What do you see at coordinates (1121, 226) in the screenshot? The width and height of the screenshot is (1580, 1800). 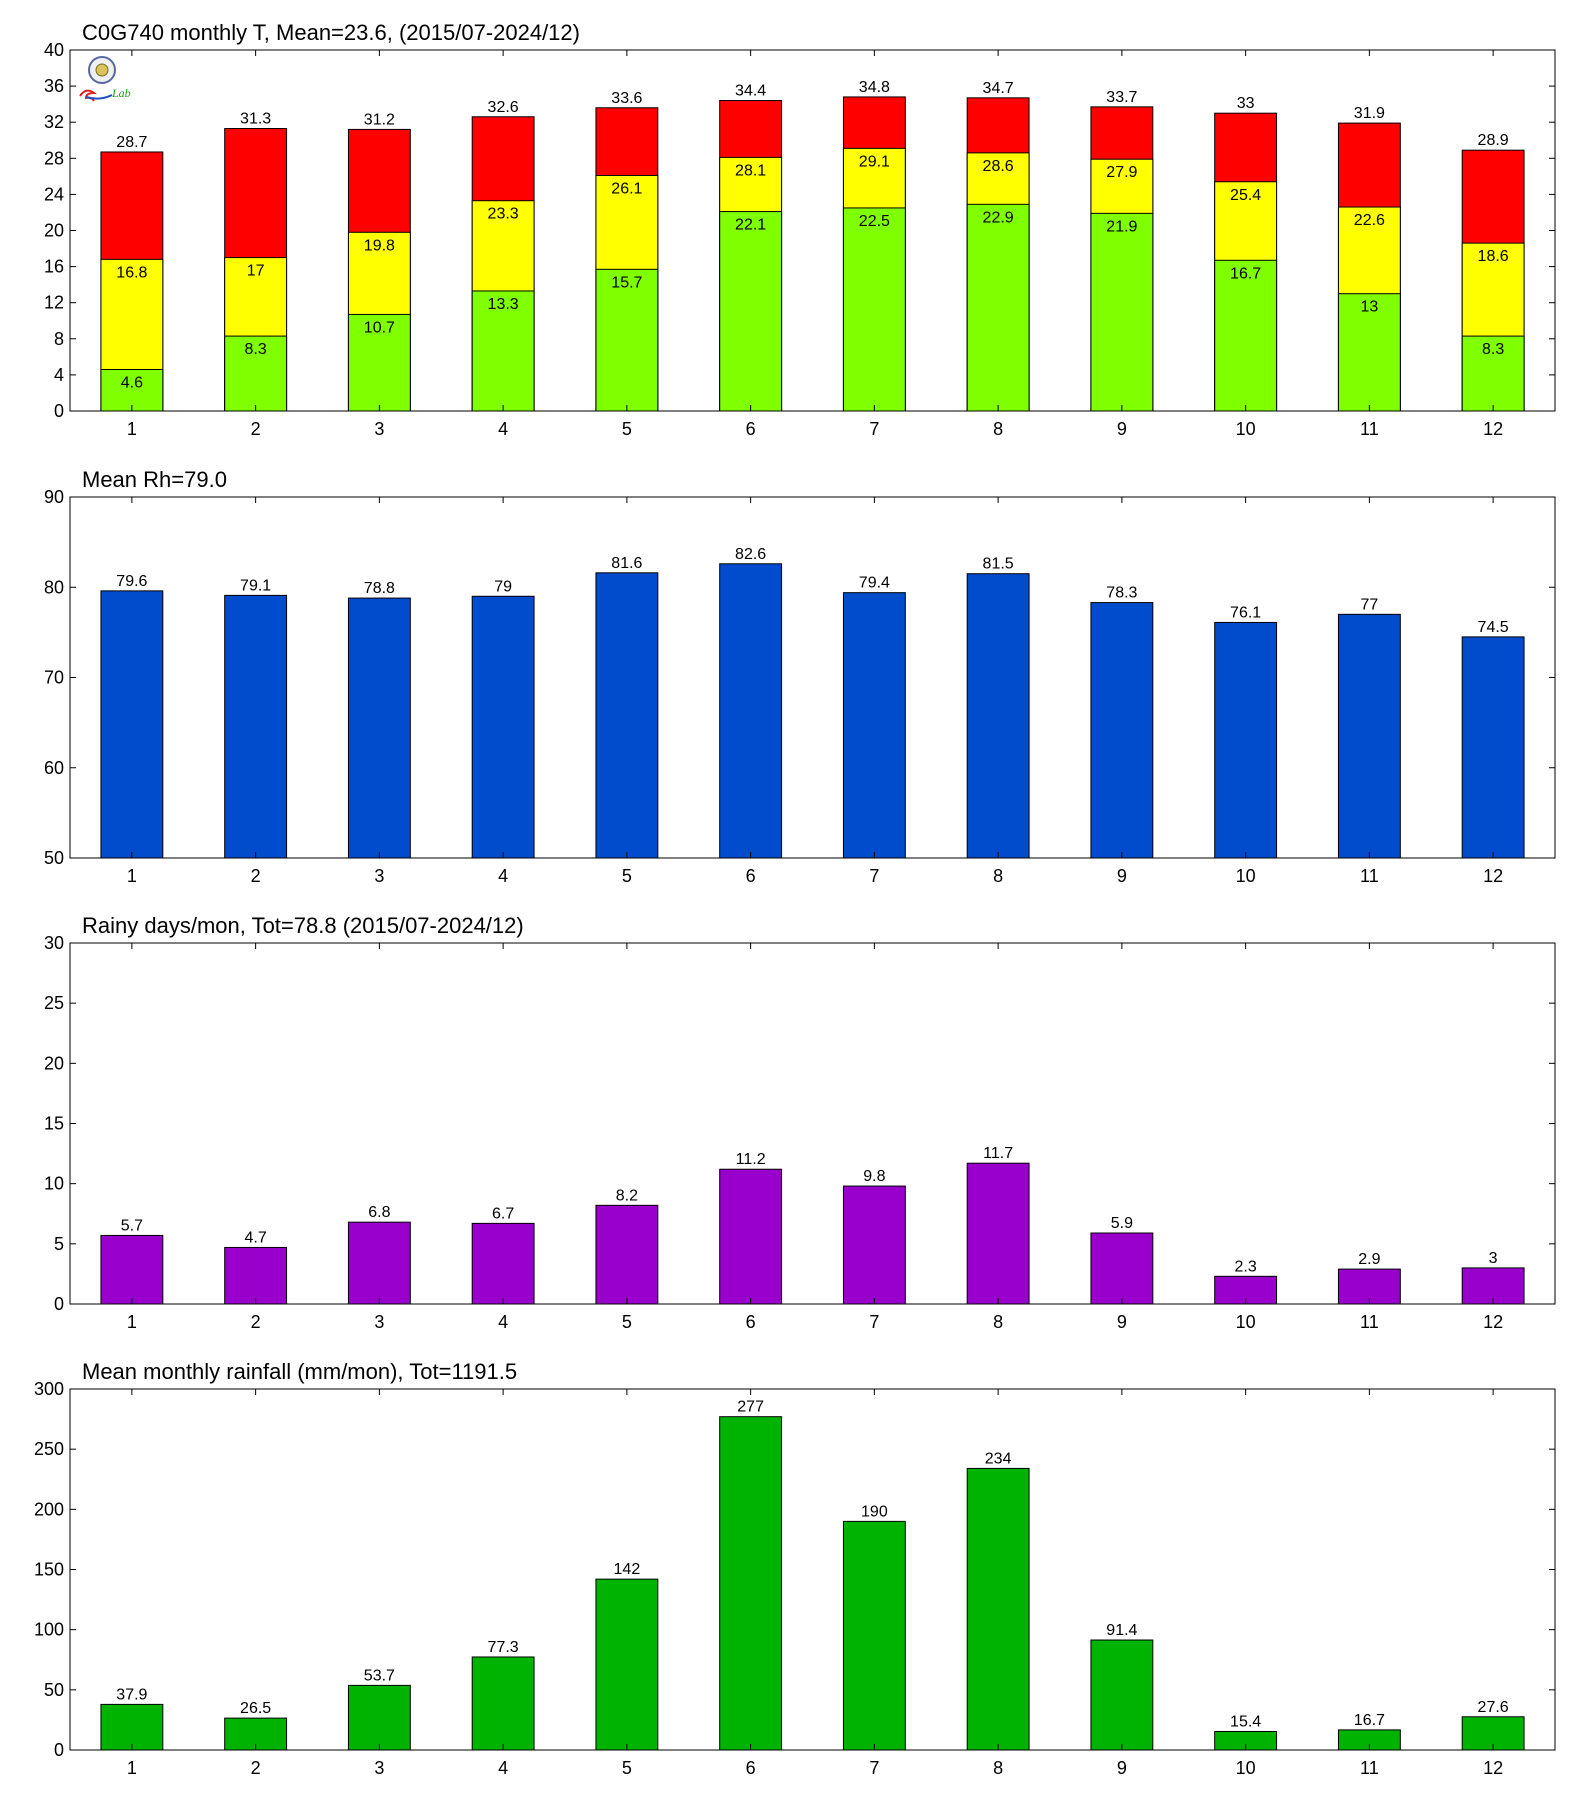 I see `data-label-s3-m9: 21.9` at bounding box center [1121, 226].